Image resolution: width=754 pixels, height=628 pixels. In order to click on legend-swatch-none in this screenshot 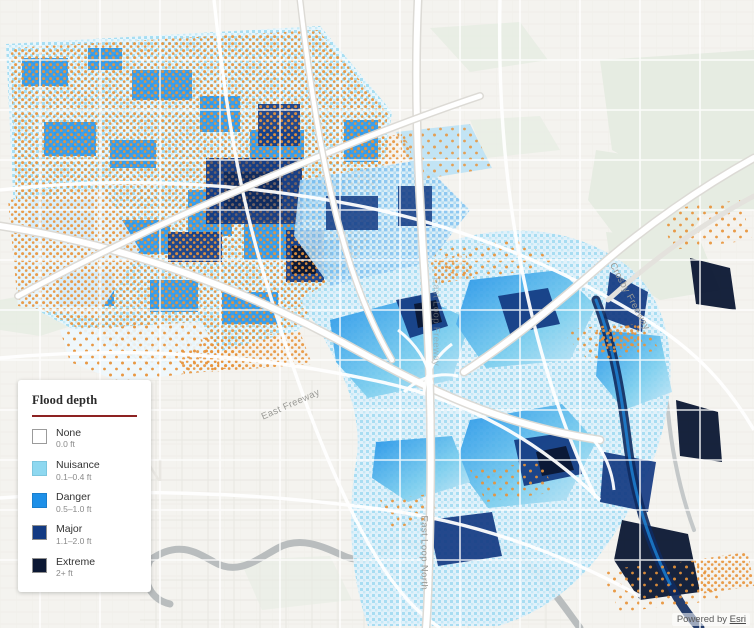, I will do `click(39, 436)`.